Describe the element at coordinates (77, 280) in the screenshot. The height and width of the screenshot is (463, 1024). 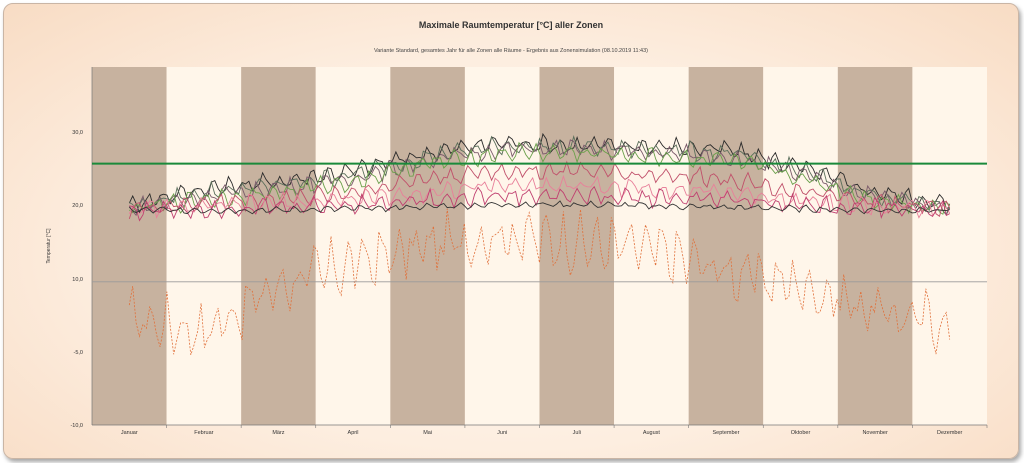
I see `y-tick-label: 10,0` at that location.